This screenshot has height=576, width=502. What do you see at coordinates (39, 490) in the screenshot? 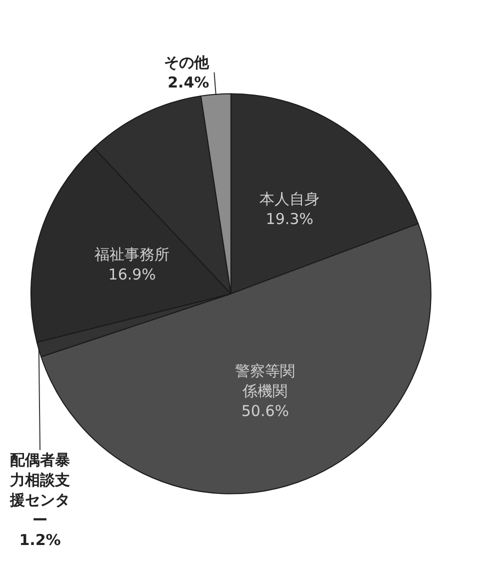
I see `slice-label: 配偶者暴力相談支援センター` at bounding box center [39, 490].